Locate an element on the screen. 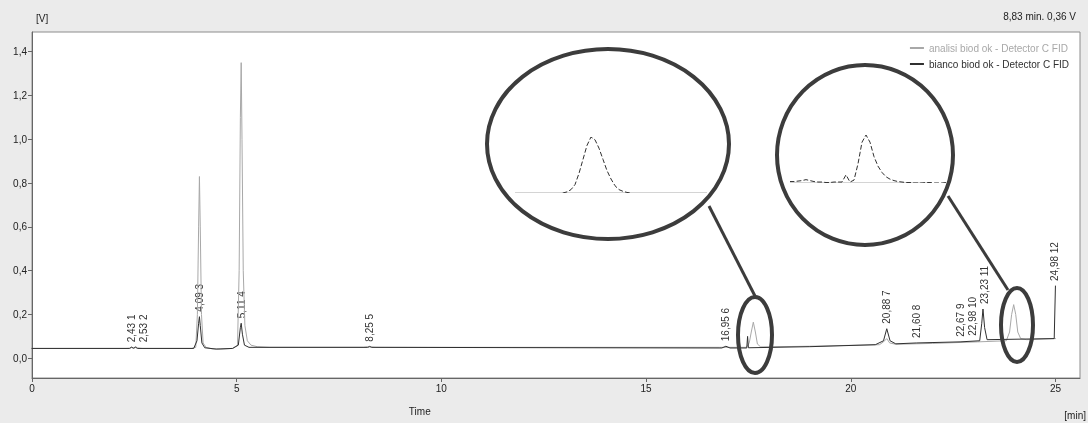  legend-label: analisi biod ok - Detector C FID is located at coordinates (998, 48).